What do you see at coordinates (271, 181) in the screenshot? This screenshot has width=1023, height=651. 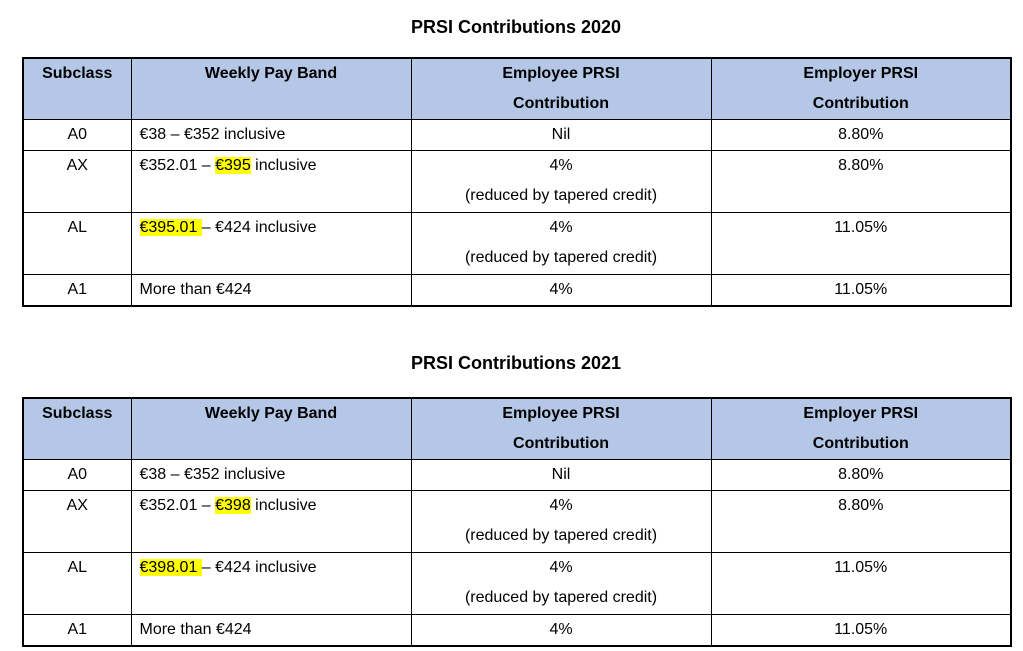 I see `payband-cell: €352.01 – €395 inclusive` at bounding box center [271, 181].